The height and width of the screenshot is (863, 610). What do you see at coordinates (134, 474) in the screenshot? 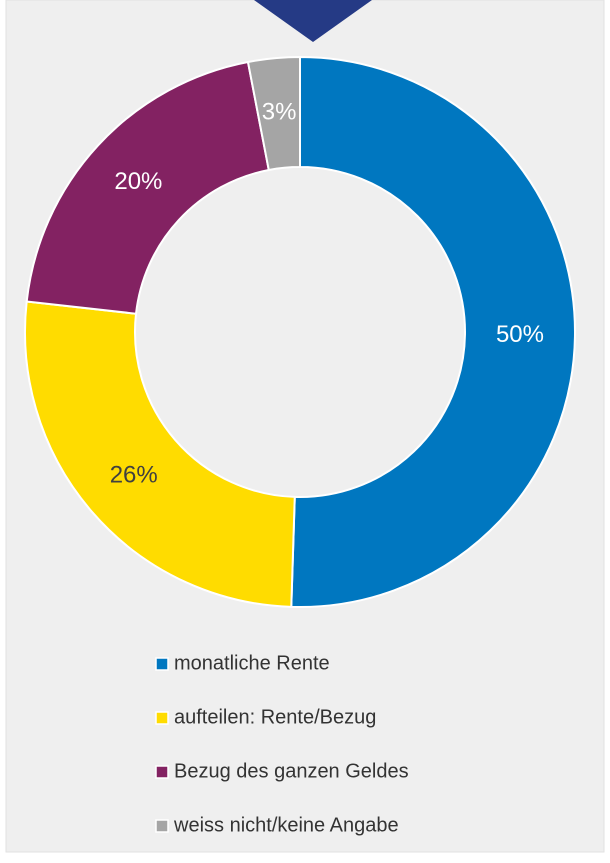
I see `data-label: 26%` at bounding box center [134, 474].